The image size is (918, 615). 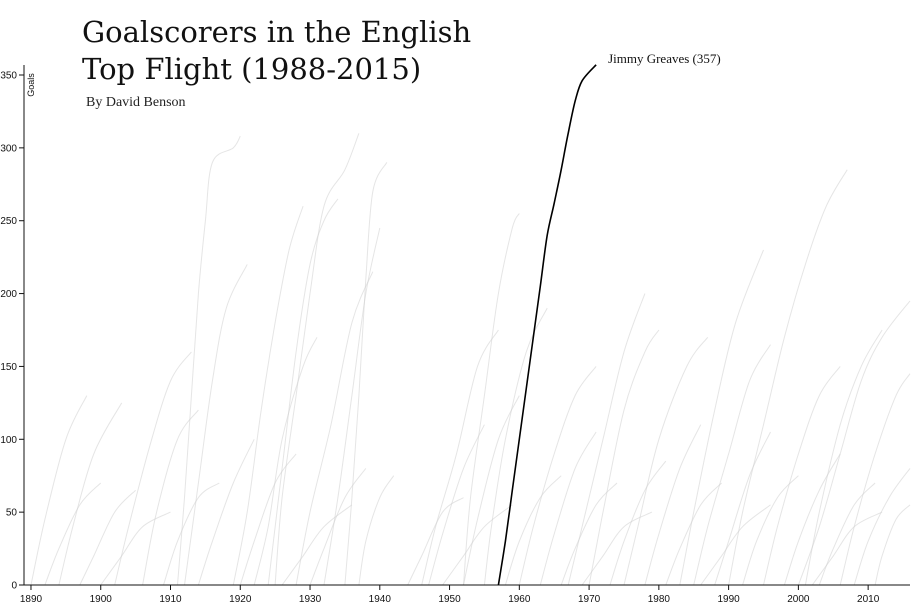 I want to click on x-tick-label-1910: 1910, so click(x=170, y=599).